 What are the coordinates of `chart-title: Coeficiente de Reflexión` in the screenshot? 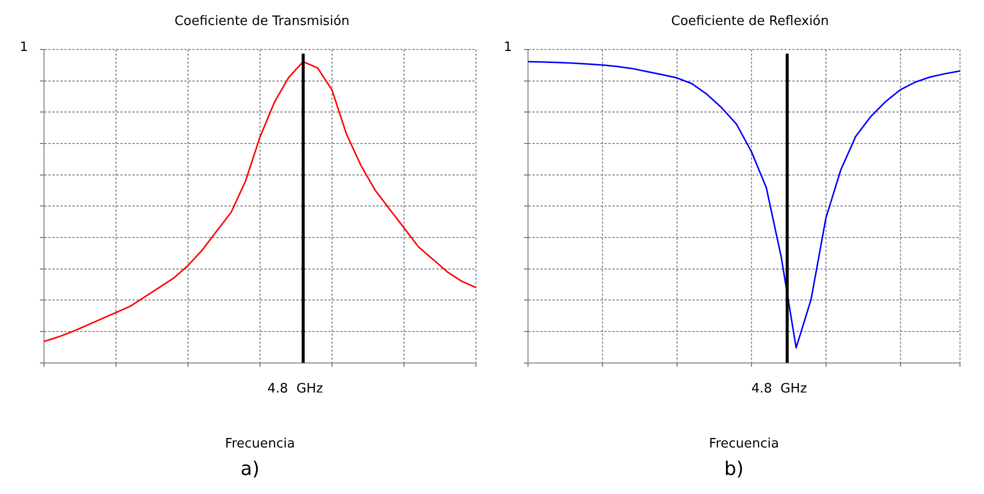 It's located at (750, 22).